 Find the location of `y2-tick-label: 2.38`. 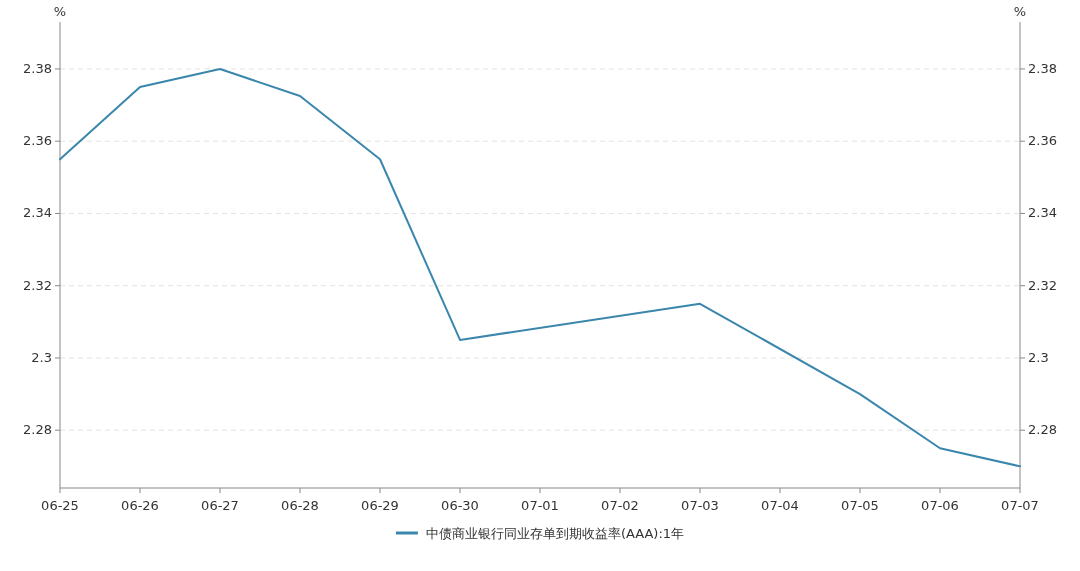

y2-tick-label: 2.38 is located at coordinates (1042, 68).